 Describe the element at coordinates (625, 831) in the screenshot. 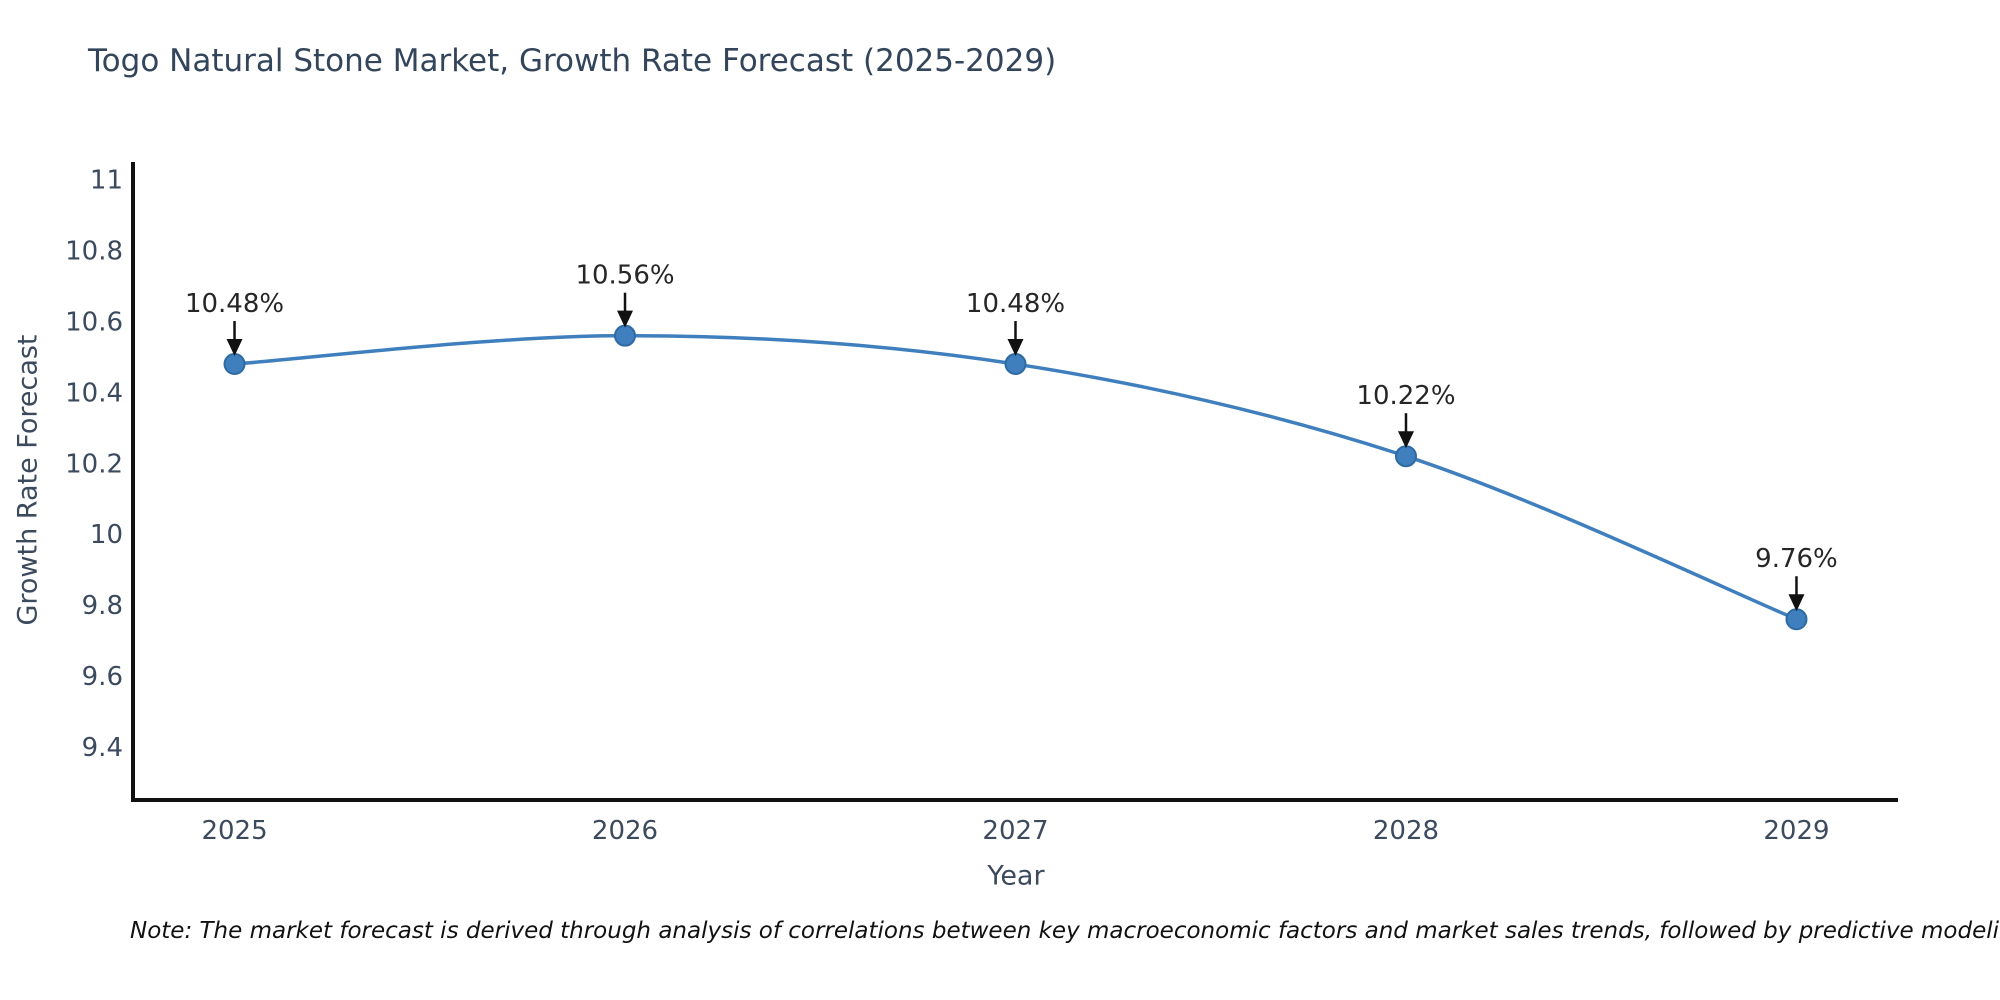

I see `x-tick-label: 2026` at that location.